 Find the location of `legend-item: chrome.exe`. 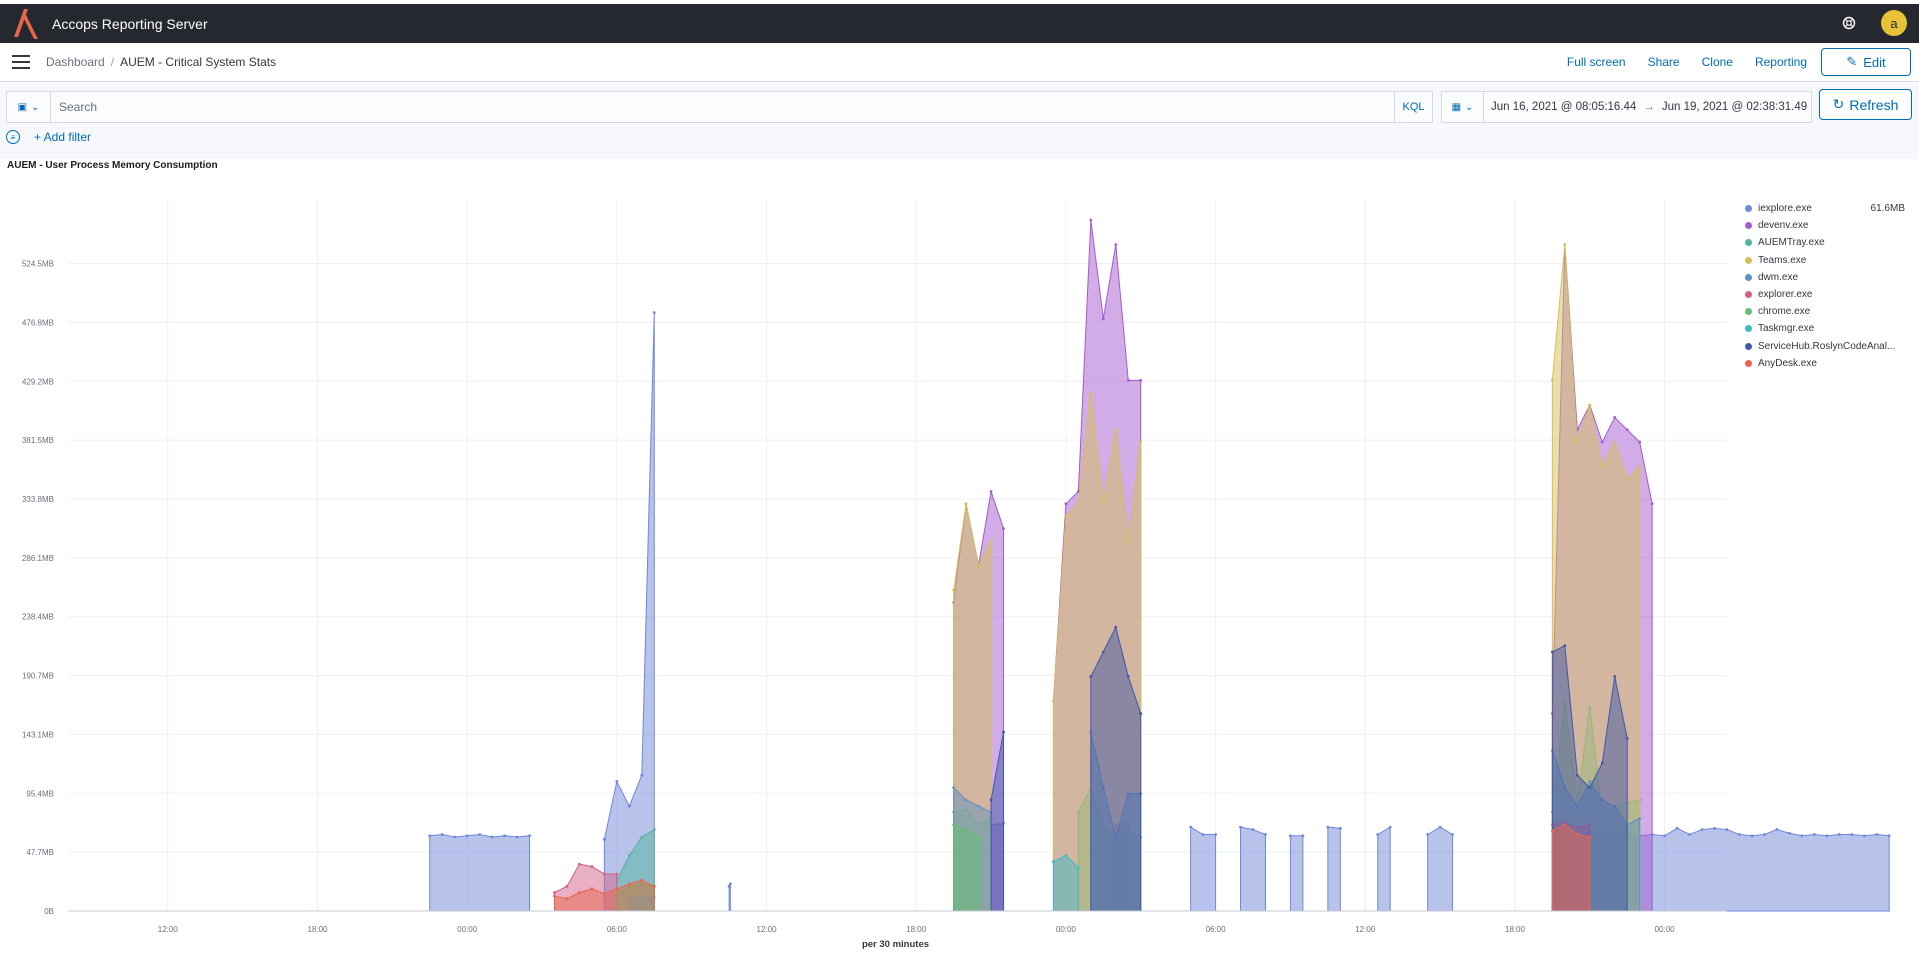

legend-item: chrome.exe is located at coordinates (1830, 311).